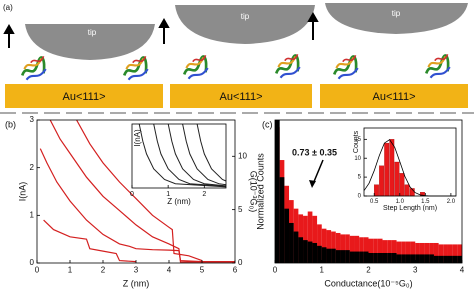 The height and width of the screenshot is (293, 474). I want to click on y2-tick-label: 10, so click(242, 155).